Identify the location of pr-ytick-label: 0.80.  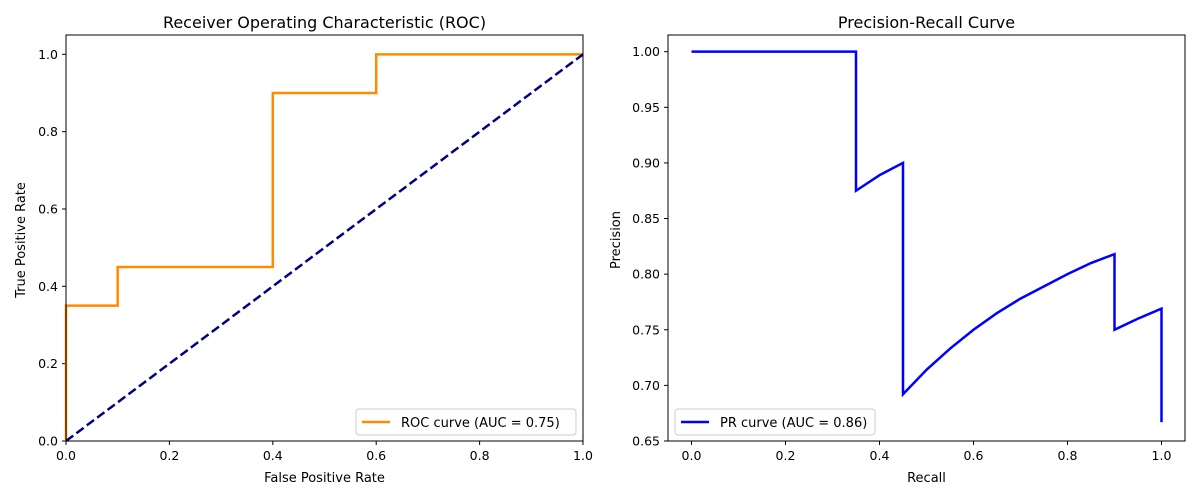
(646, 274).